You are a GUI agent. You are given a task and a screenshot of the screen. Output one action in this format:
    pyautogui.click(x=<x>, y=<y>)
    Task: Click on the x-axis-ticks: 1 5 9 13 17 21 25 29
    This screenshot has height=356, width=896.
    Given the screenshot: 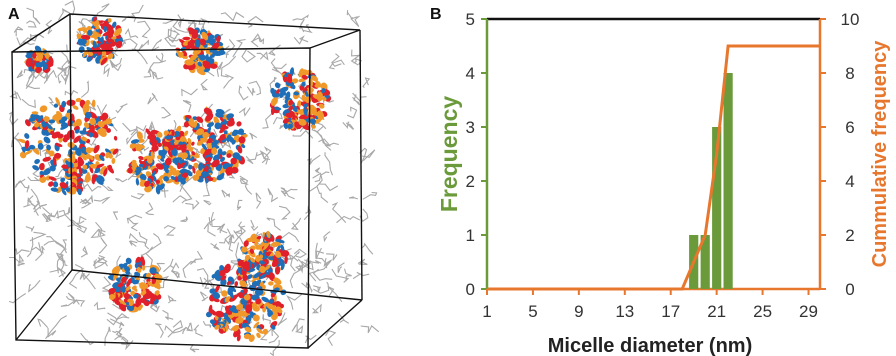 What is the action you would take?
    pyautogui.click(x=650, y=305)
    